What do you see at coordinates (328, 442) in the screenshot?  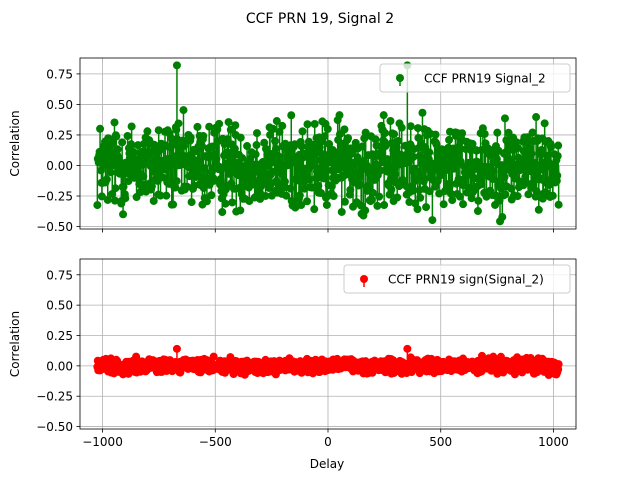 I see `x-tick-label: 0` at bounding box center [328, 442].